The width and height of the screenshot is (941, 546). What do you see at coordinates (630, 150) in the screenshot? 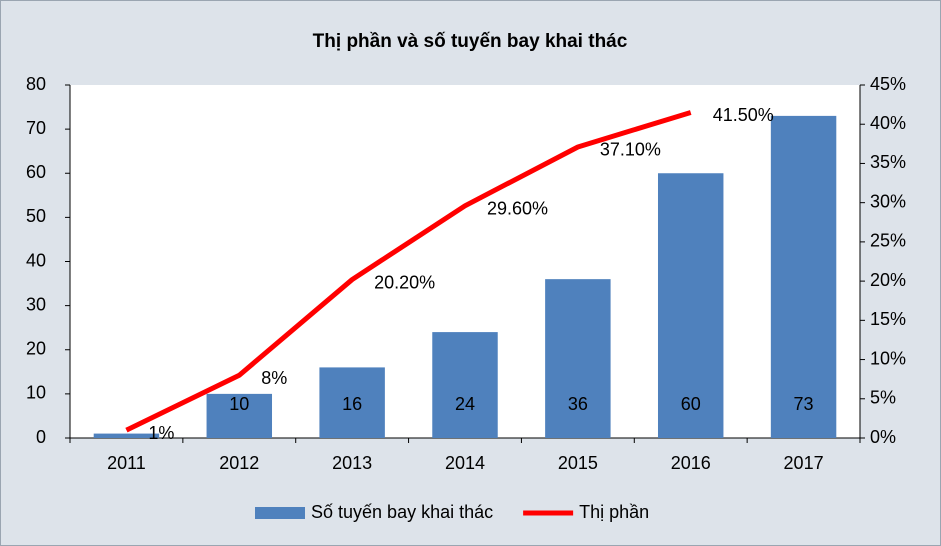
I see `line-label: 37.10%` at bounding box center [630, 150].